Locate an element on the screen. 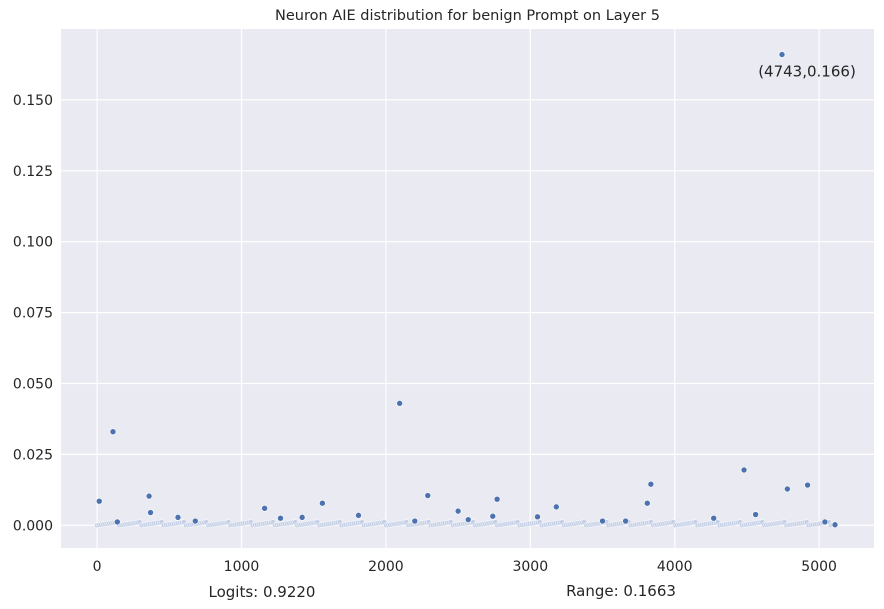 The height and width of the screenshot is (609, 884). y-tick-label: 0.150 is located at coordinates (33, 101).